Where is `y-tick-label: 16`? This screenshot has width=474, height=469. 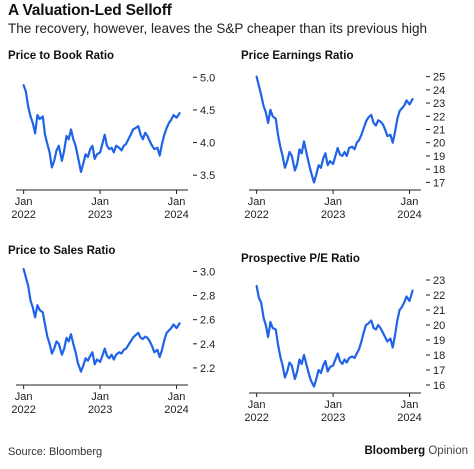 y-tick-label: 16 is located at coordinates (439, 386).